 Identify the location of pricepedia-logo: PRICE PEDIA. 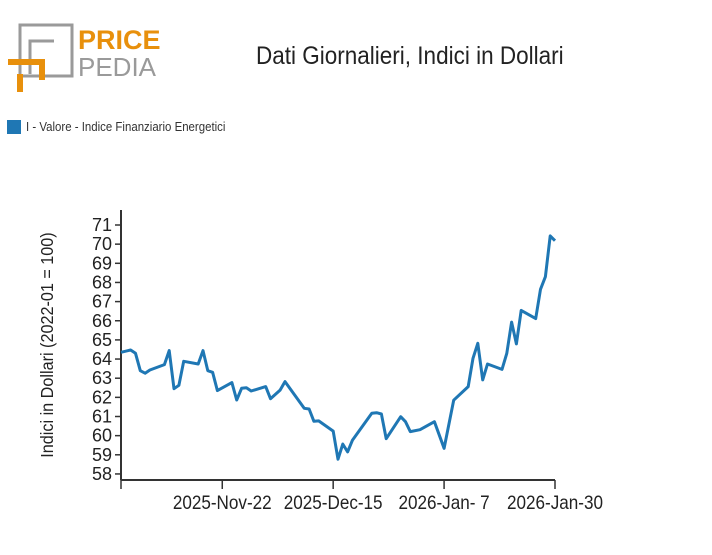
(86, 58).